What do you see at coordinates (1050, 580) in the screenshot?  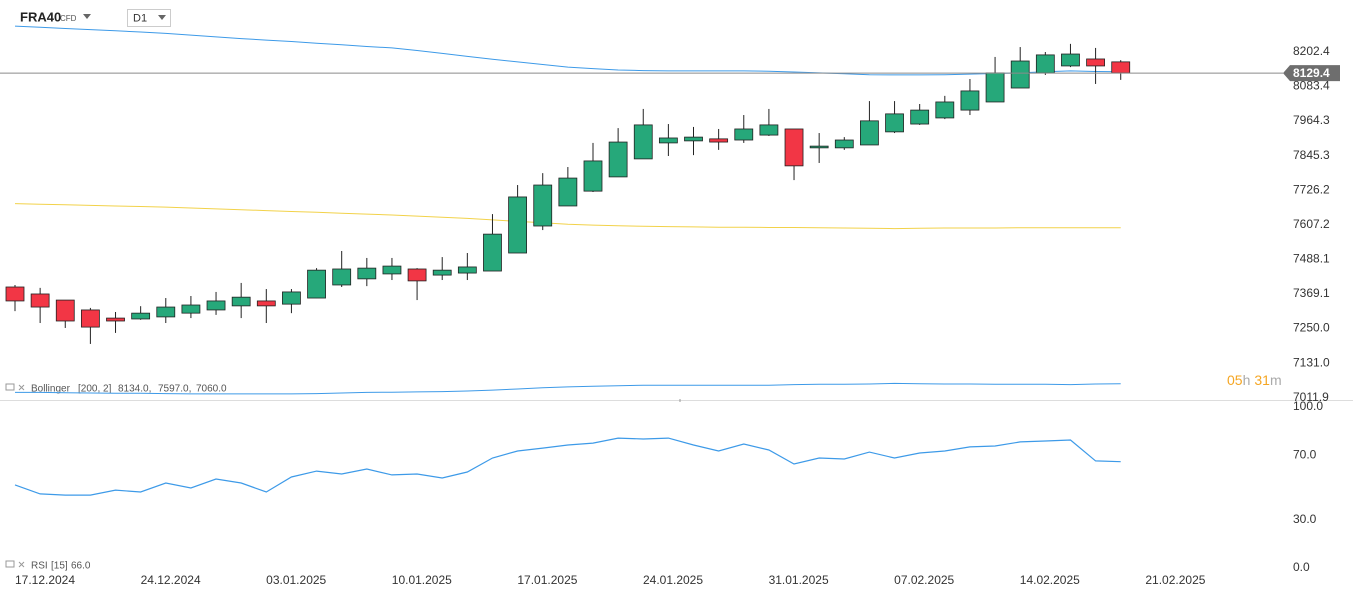 I see `x-tick-label: 14.02.2025` at bounding box center [1050, 580].